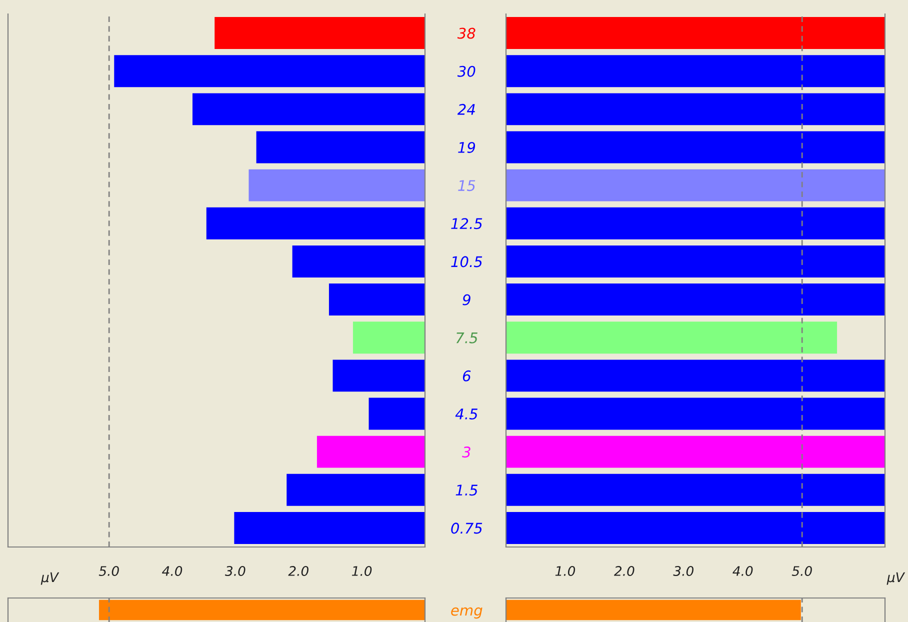  Describe the element at coordinates (467, 490) in the screenshot. I see `y-tick-label: 1.5` at that location.